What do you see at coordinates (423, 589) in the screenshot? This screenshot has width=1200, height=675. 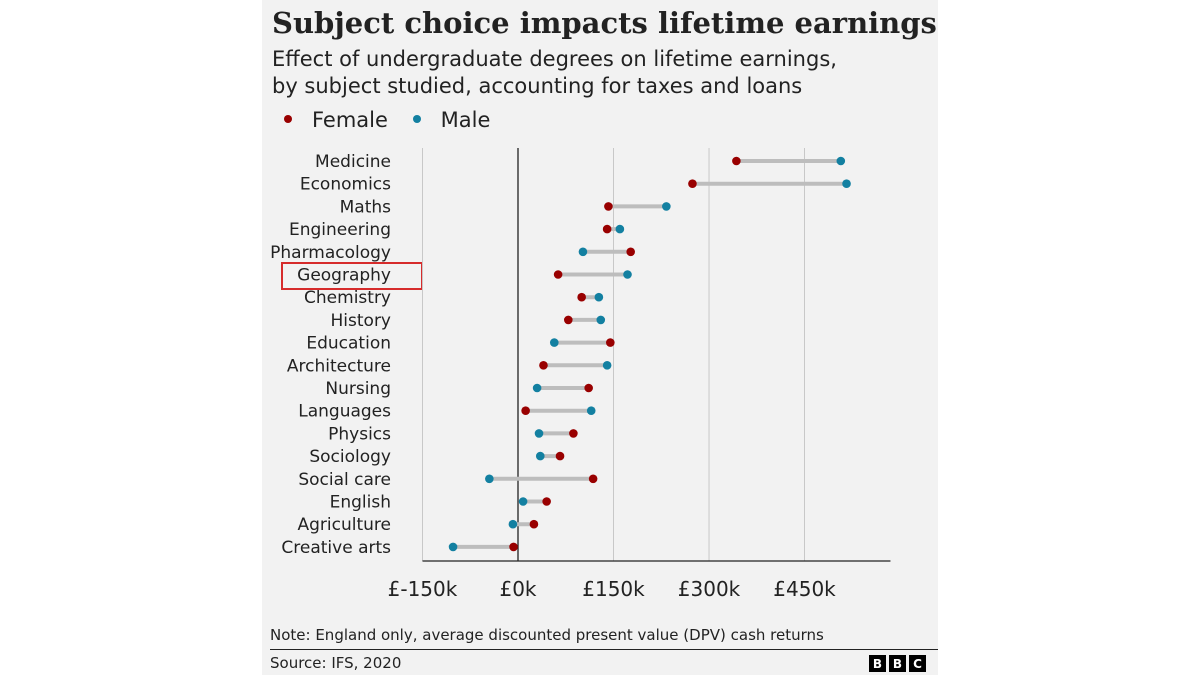 I see `x-tick-label: £-150k` at bounding box center [423, 589].